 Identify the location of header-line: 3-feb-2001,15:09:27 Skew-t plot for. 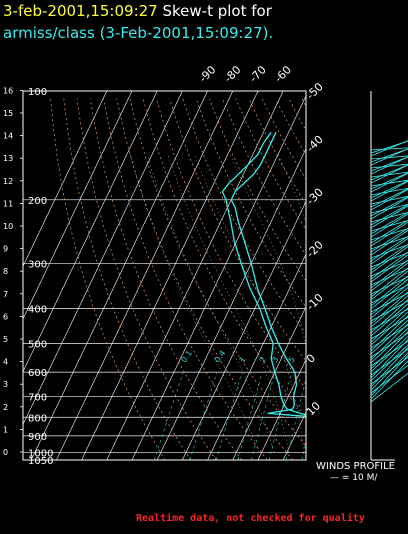
(137, 11).